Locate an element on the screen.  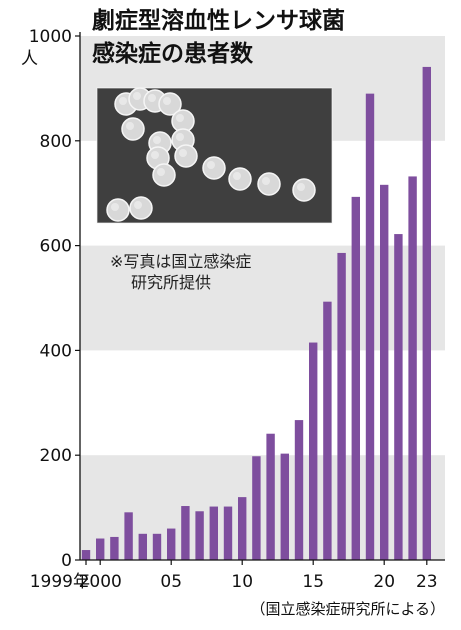
x-tick-label: 15 is located at coordinates (313, 582).